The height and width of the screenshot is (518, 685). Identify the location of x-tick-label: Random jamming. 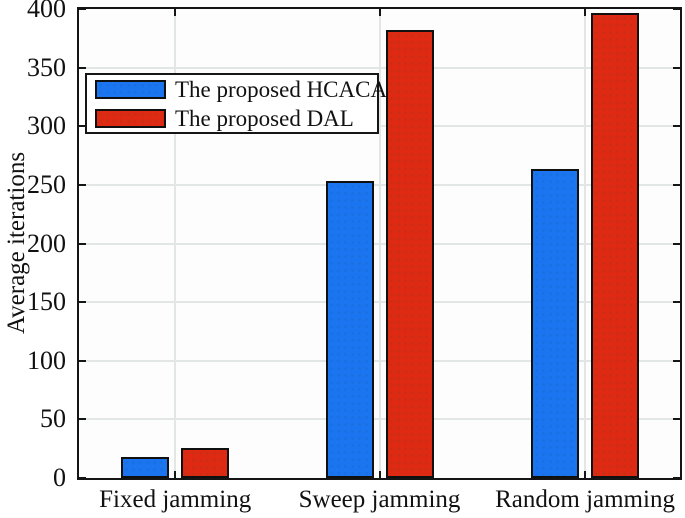
(585, 499).